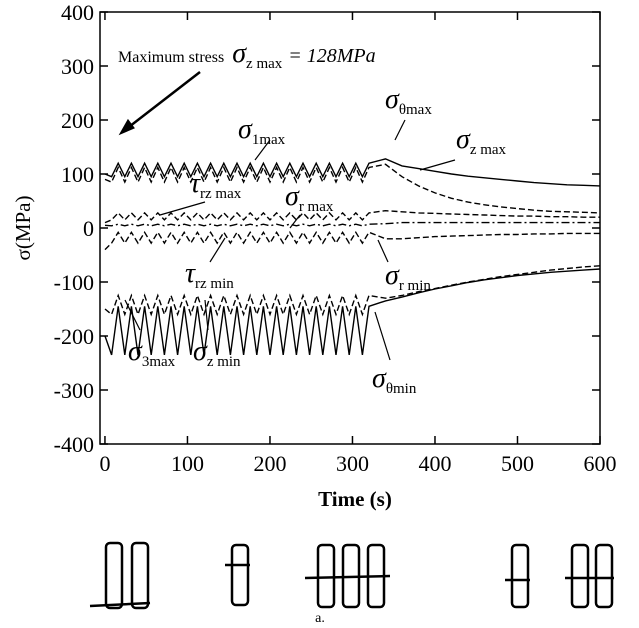 This screenshot has height=628, width=639. What do you see at coordinates (171, 57) in the screenshot?
I see `annotation-text: Maximum stress` at bounding box center [171, 57].